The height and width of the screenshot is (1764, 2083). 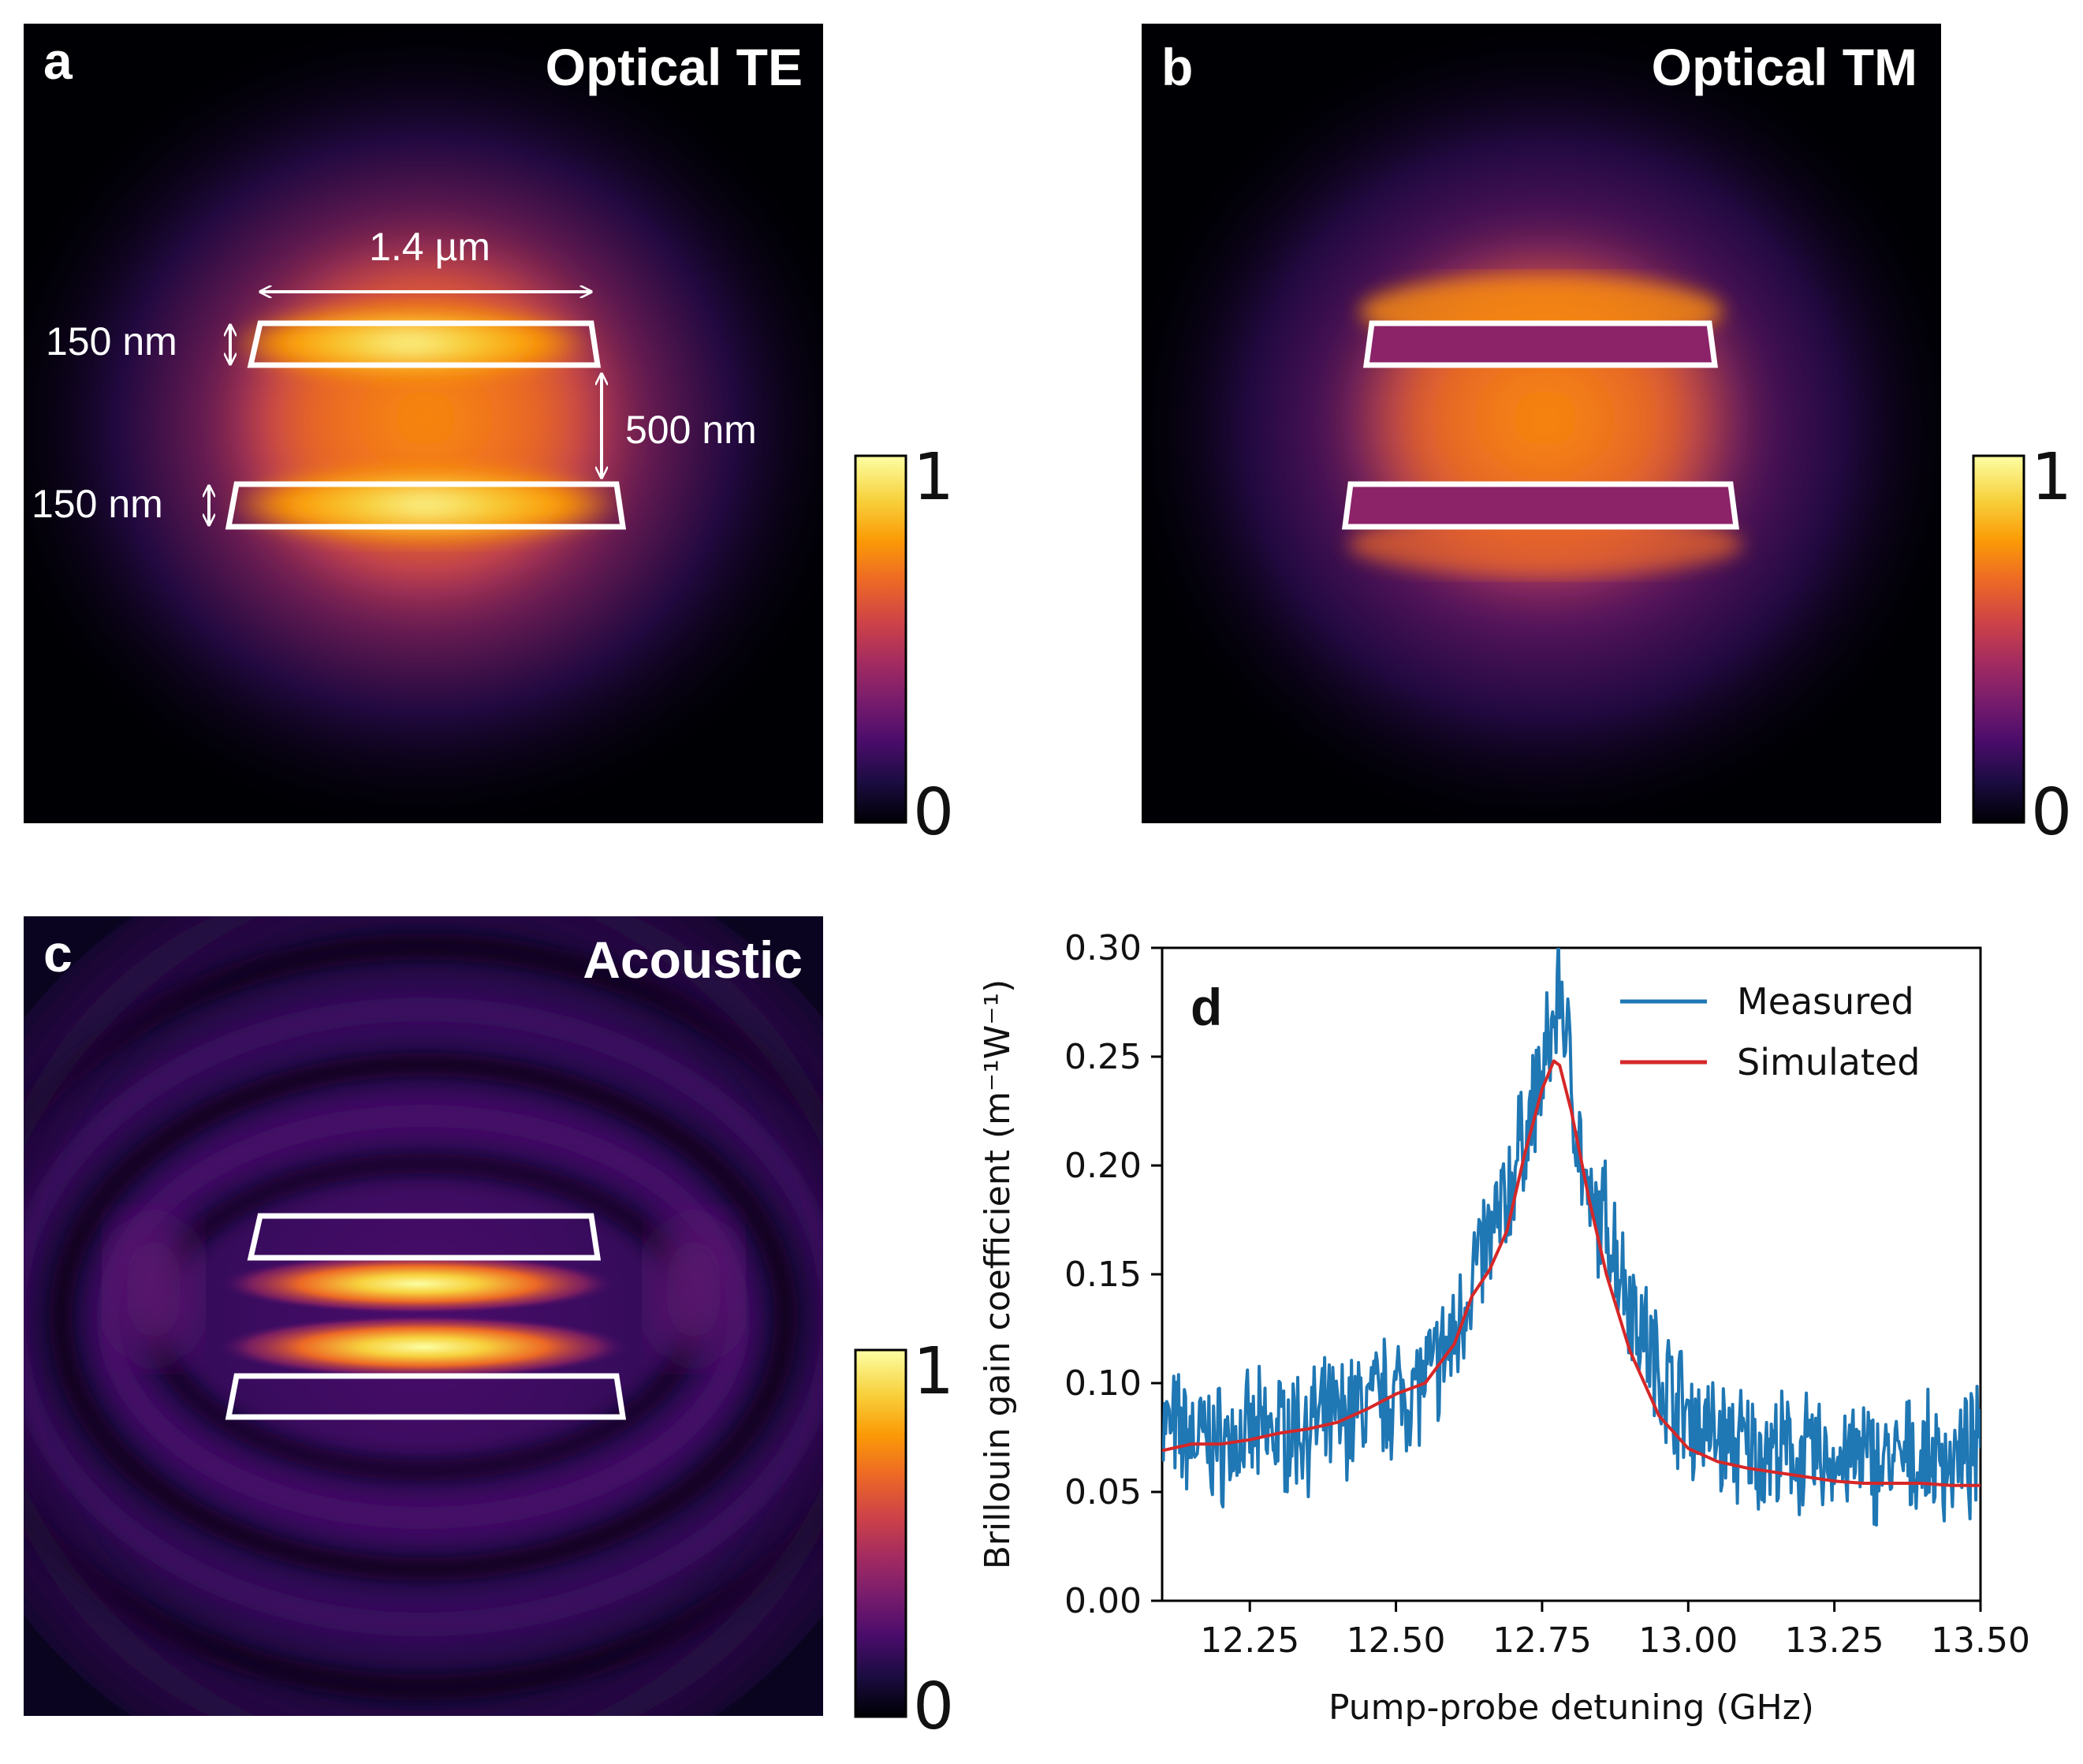 I want to click on te-hotspot-bottom, so click(x=426, y=505).